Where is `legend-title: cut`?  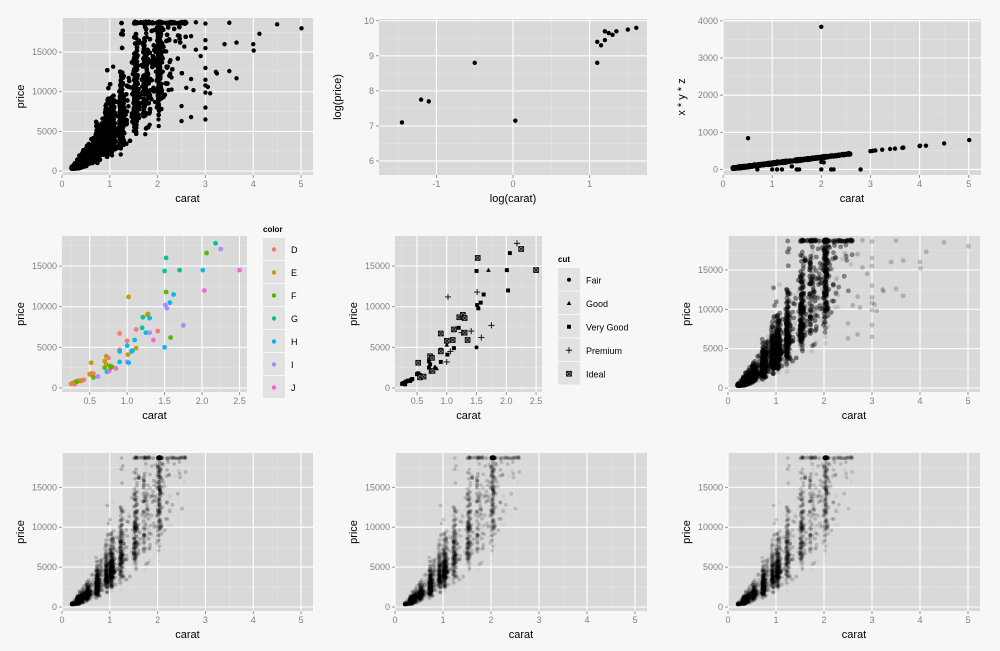 legend-title: cut is located at coordinates (564, 259).